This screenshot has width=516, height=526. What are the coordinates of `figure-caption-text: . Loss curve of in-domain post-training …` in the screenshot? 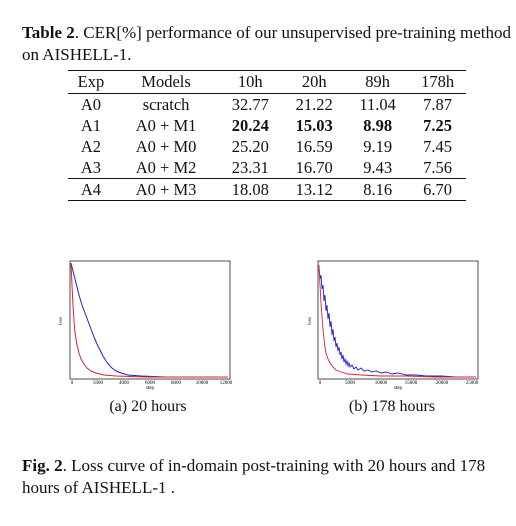 It's located at (254, 476).